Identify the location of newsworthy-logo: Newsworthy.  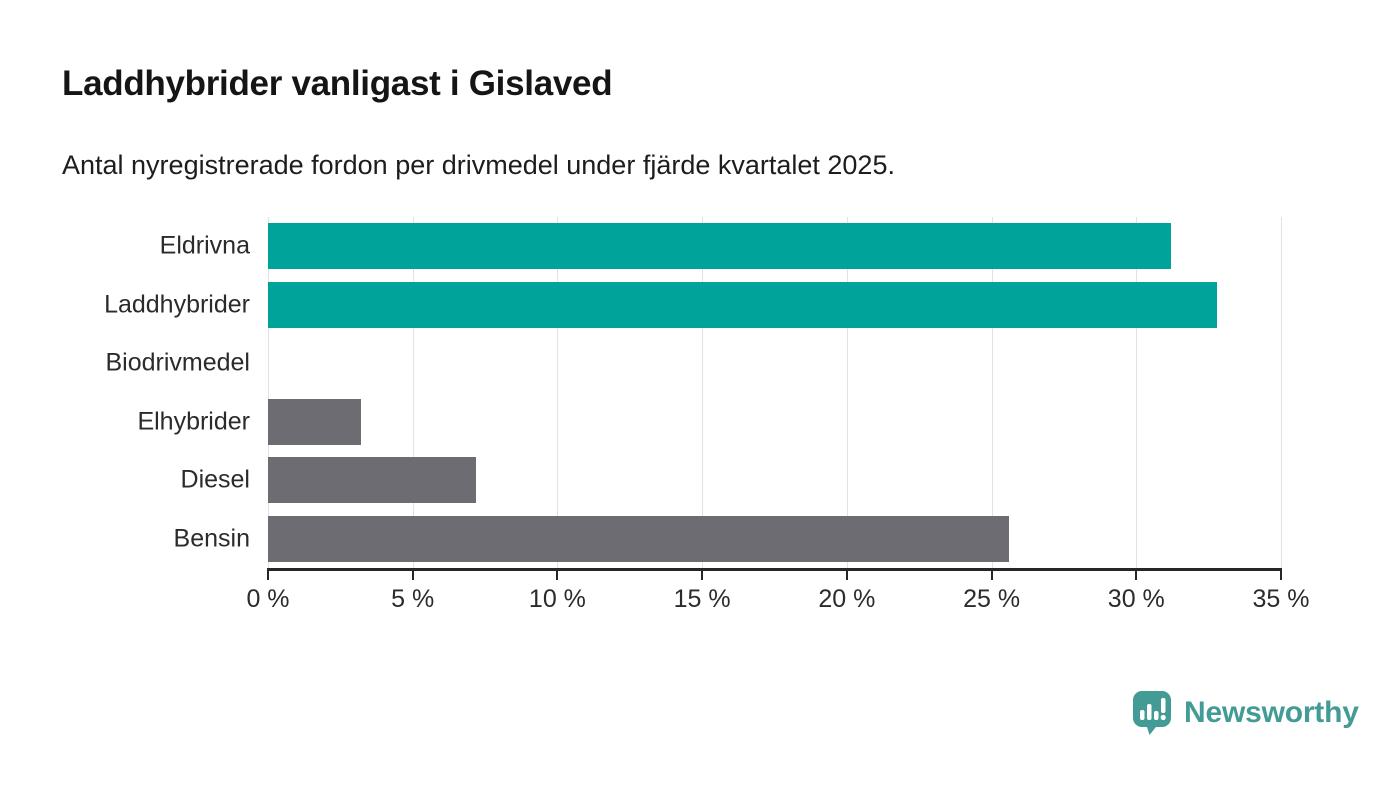
(1245, 713).